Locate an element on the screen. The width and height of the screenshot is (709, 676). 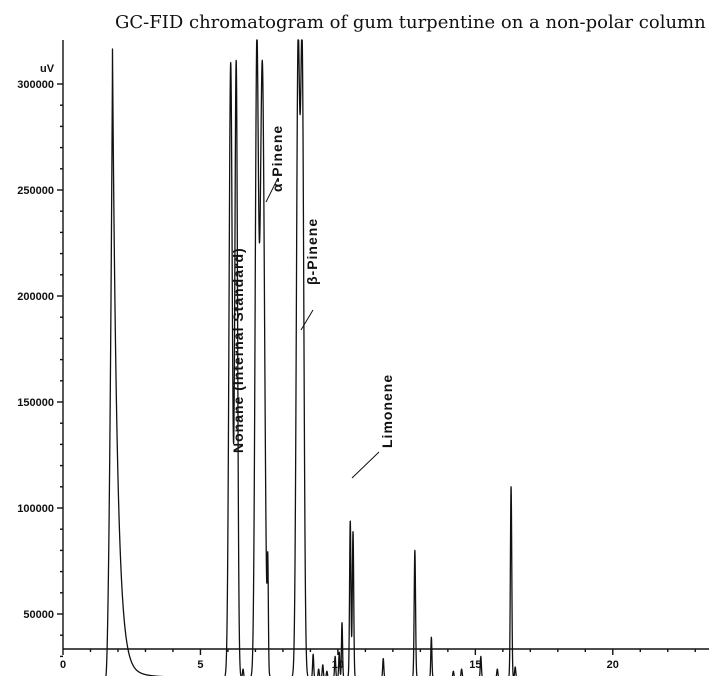
annotation-limonene: Limonene is located at coordinates (387, 411).